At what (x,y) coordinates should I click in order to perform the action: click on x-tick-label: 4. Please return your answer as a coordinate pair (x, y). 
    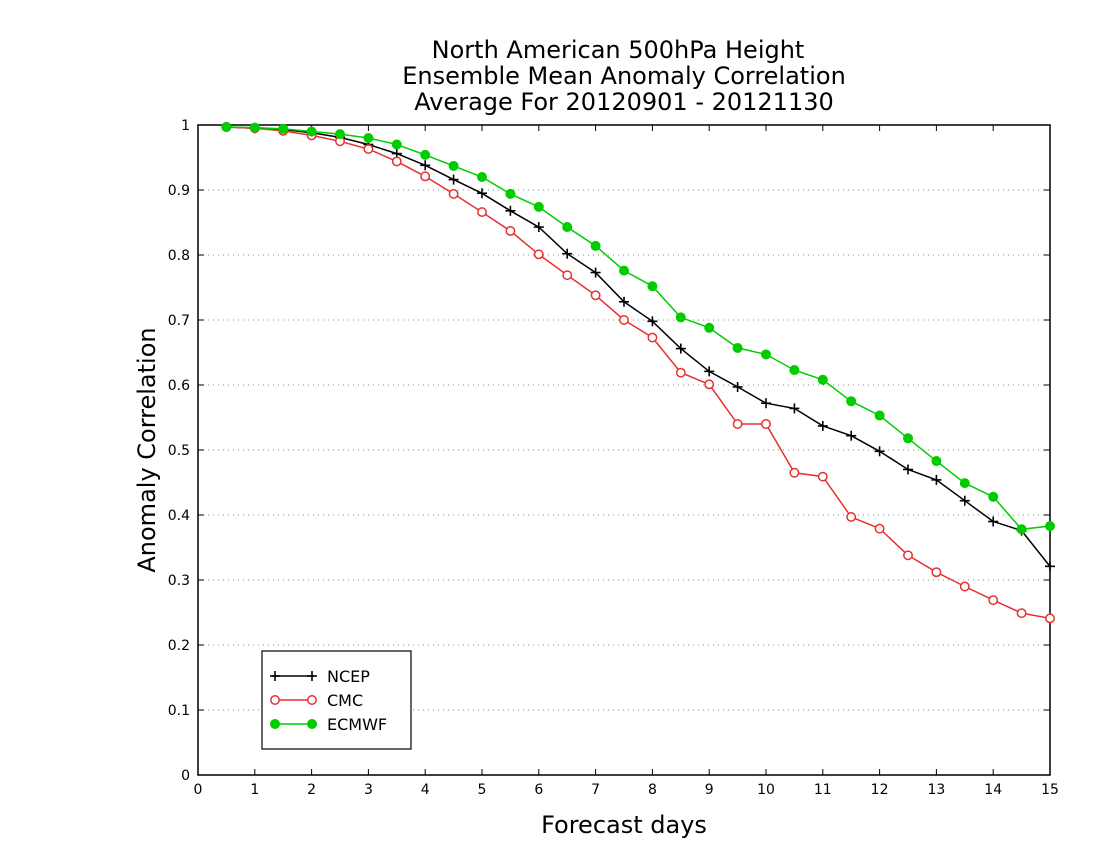
    Looking at the image, I should click on (425, 790).